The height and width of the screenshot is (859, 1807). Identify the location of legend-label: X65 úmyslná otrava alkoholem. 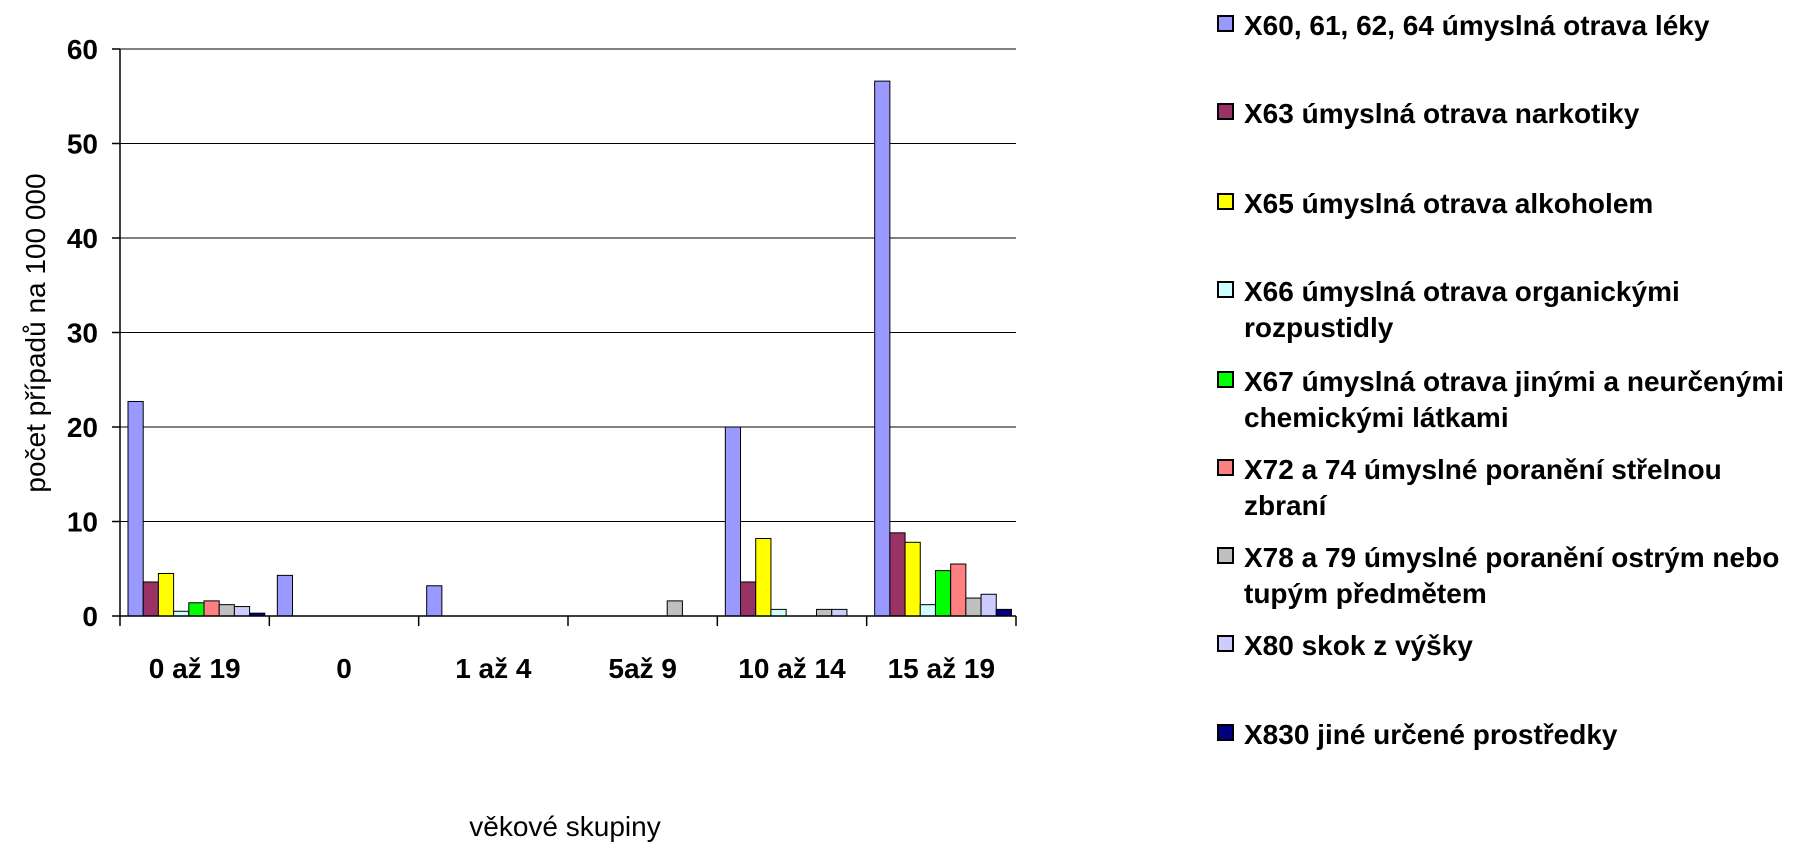
(1449, 203).